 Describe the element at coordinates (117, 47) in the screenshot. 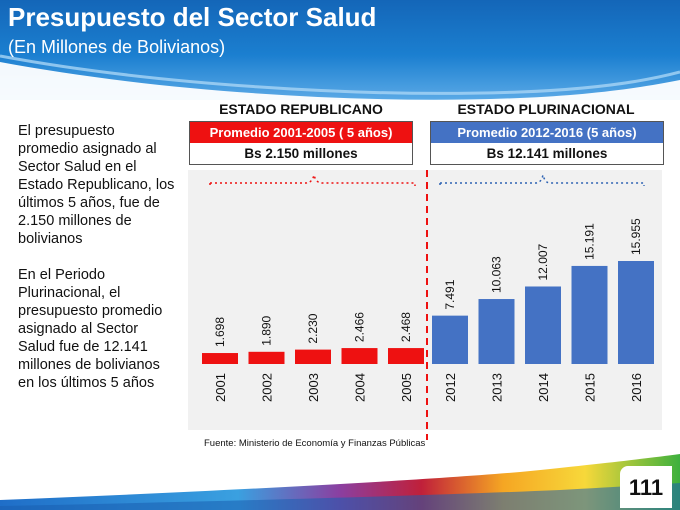

I see `page-subtitle: (En Millones de Bolivianos)` at that location.